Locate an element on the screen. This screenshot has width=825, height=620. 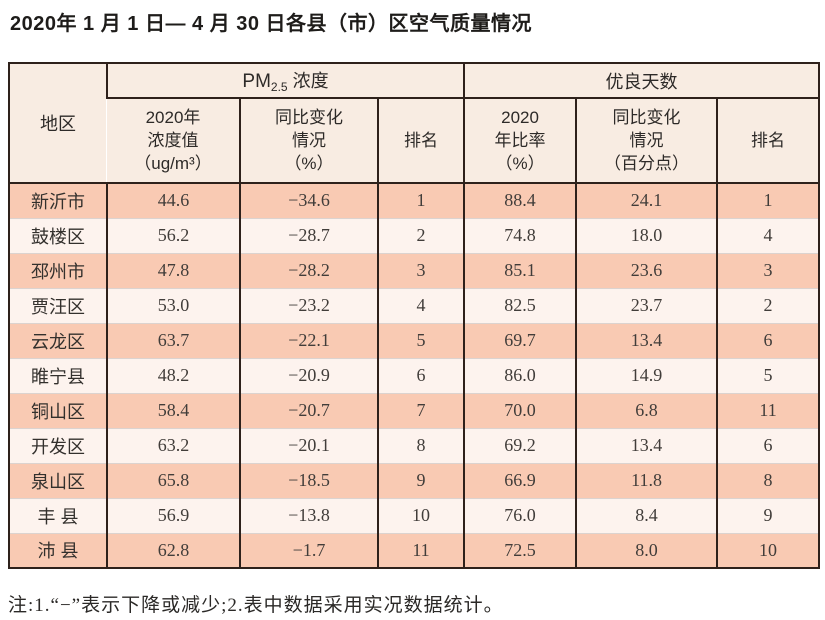
region-cell: 丰 县 is located at coordinates (58, 515).